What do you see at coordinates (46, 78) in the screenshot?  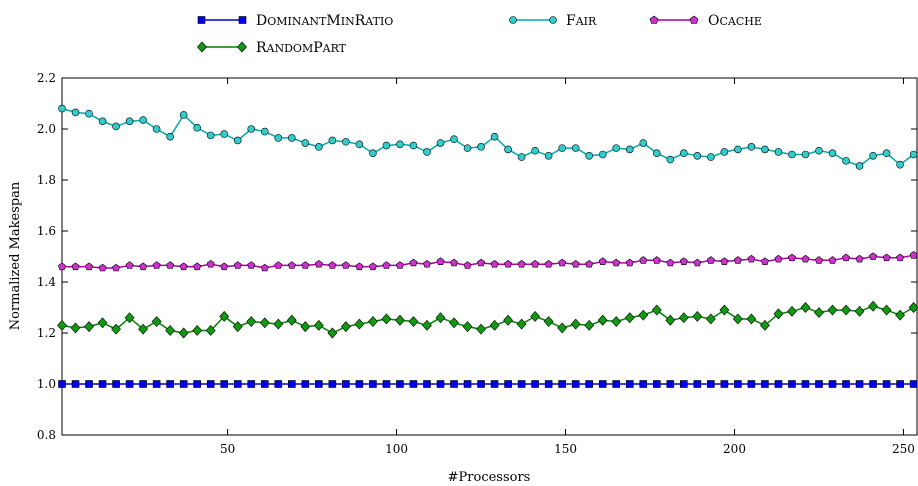 I see `y-tick-label: 2.2` at bounding box center [46, 78].